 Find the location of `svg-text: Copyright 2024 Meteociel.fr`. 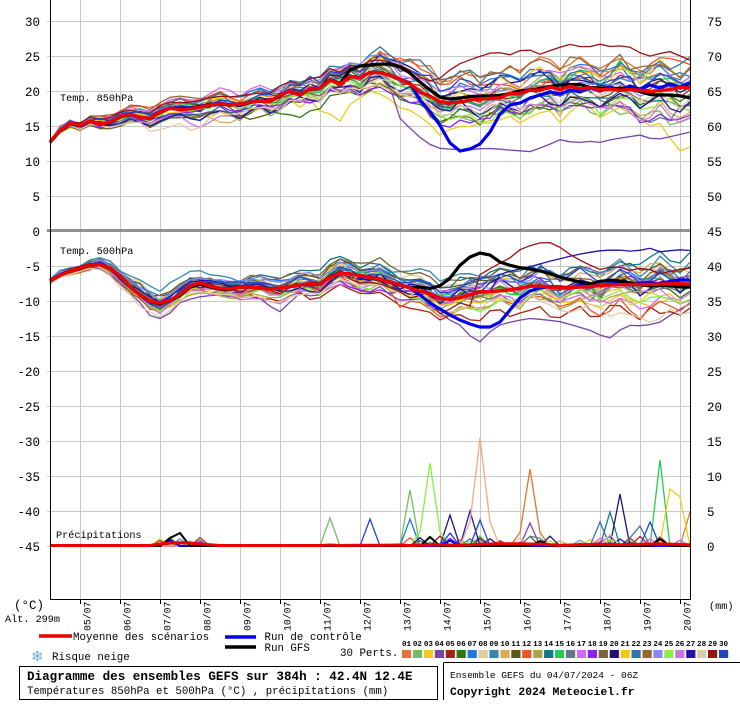

svg-text: Copyright 2024 Meteociel.fr is located at coordinates (542, 693).